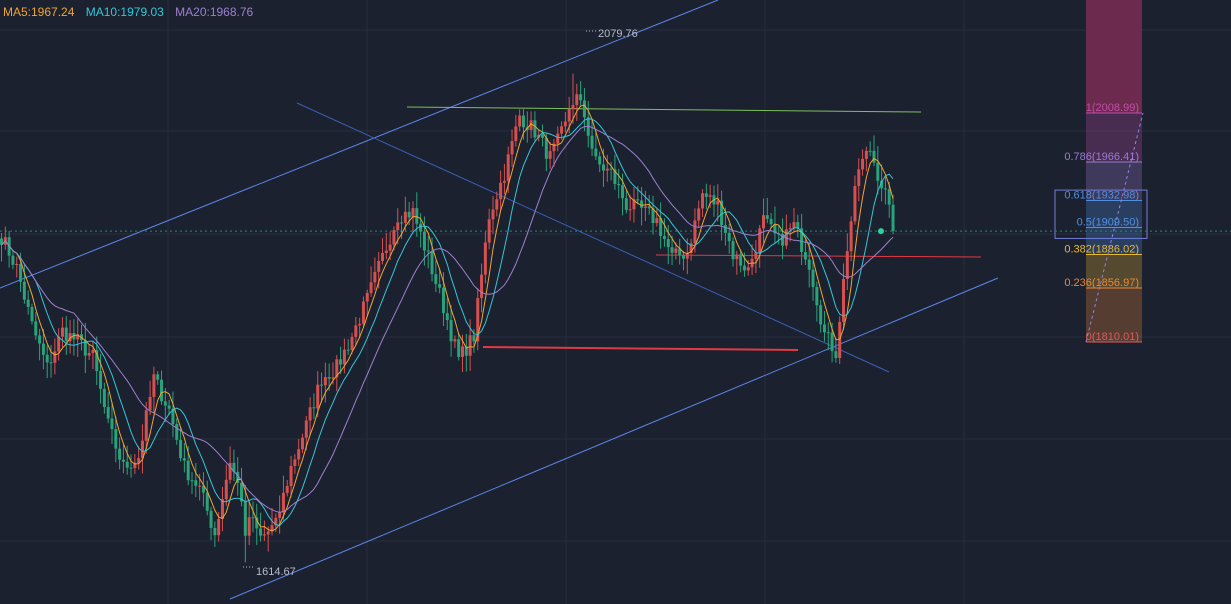 Image resolution: width=1231 pixels, height=604 pixels. I want to click on resistance-line, so click(664, 109).